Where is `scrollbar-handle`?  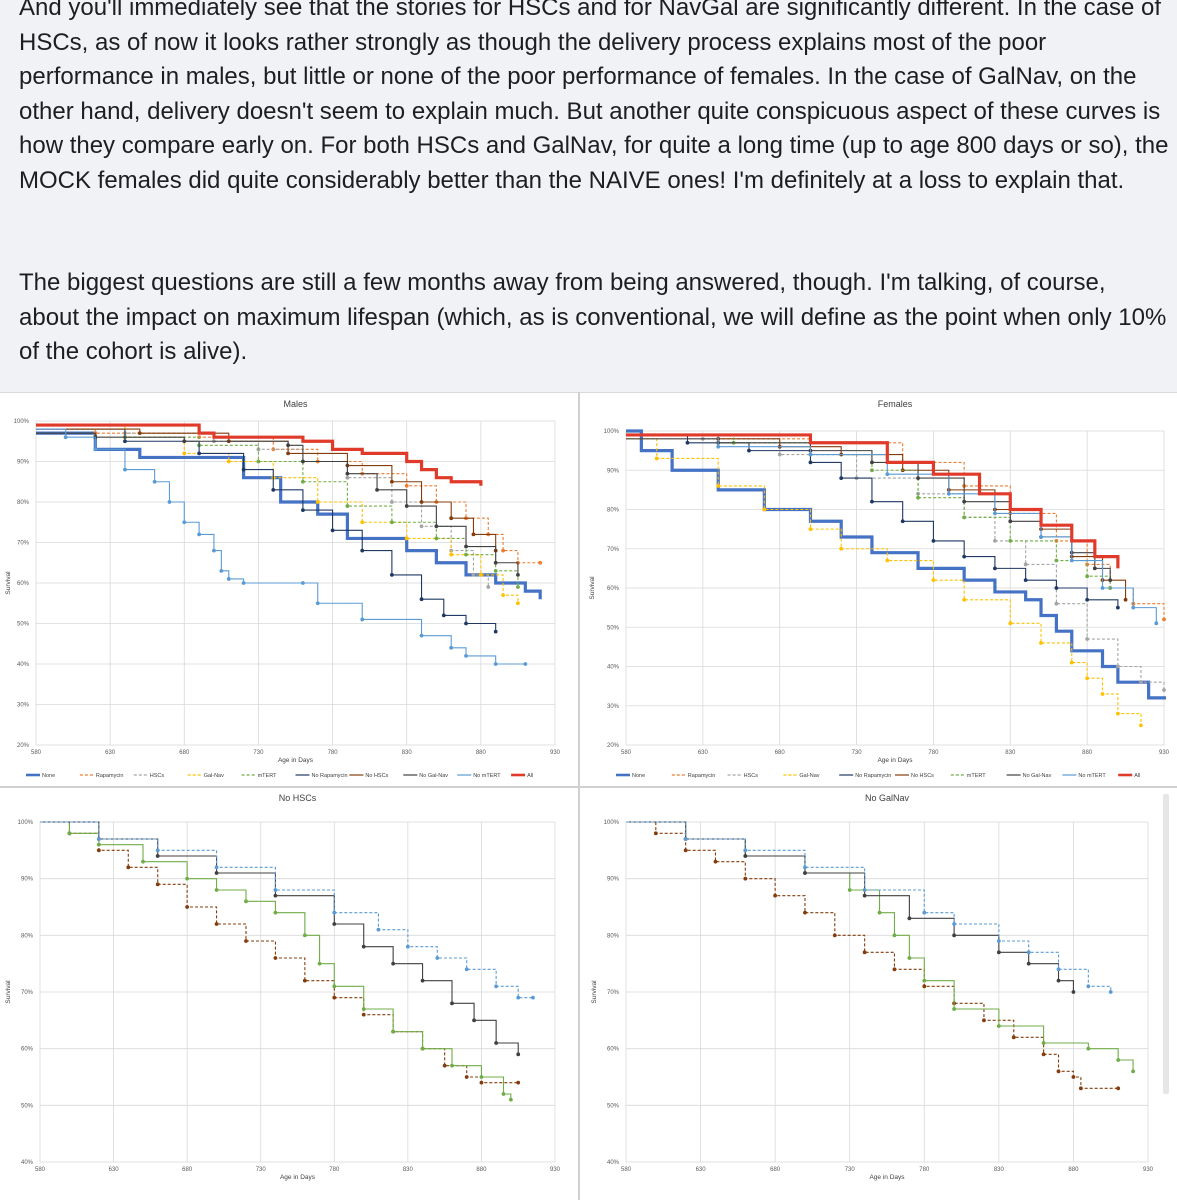 scrollbar-handle is located at coordinates (1166, 944).